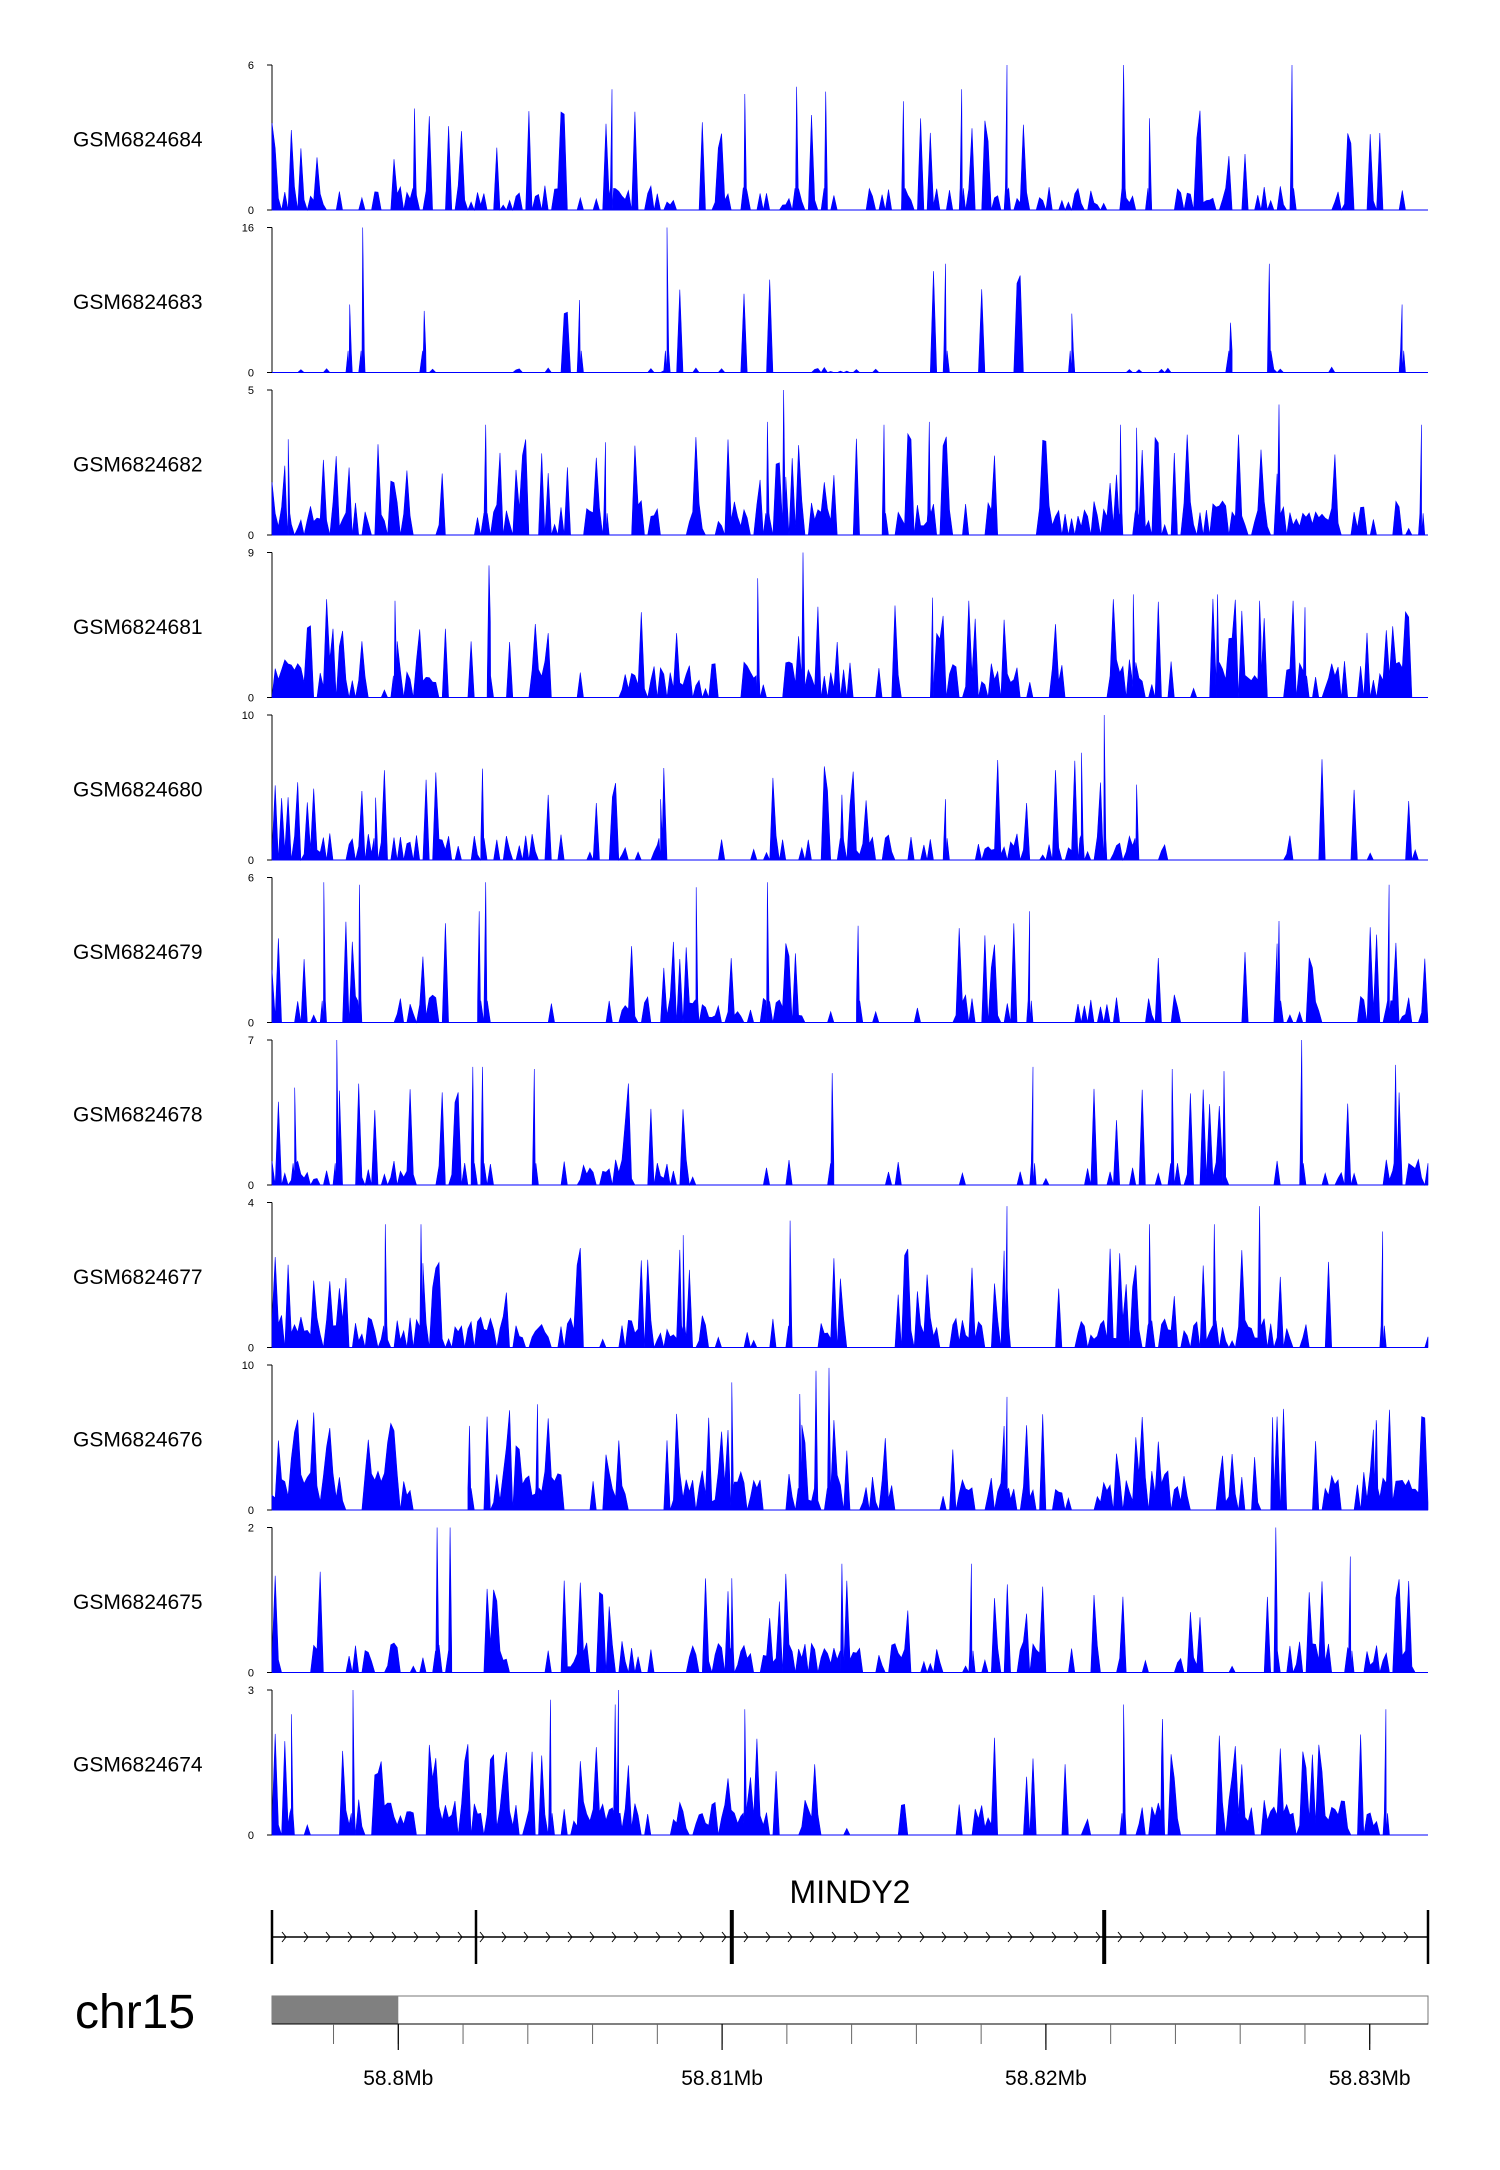 The width and height of the screenshot is (1500, 2170). What do you see at coordinates (135, 2012) in the screenshot?
I see `chromosome-label: chr15` at bounding box center [135, 2012].